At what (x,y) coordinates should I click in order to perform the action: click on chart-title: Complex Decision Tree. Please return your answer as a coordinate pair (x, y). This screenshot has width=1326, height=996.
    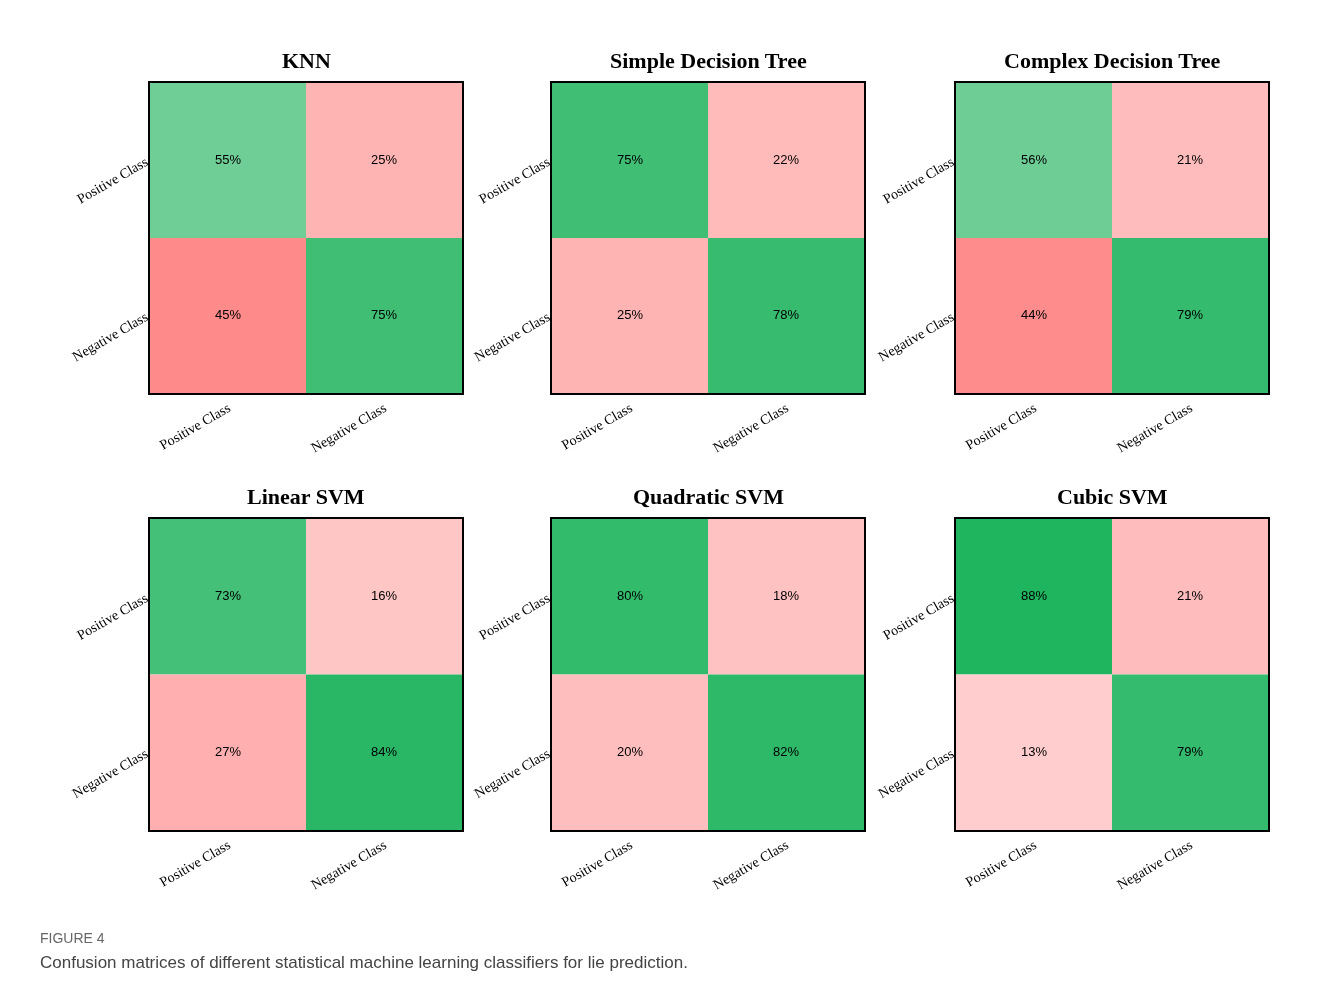
    Looking at the image, I should click on (1112, 60).